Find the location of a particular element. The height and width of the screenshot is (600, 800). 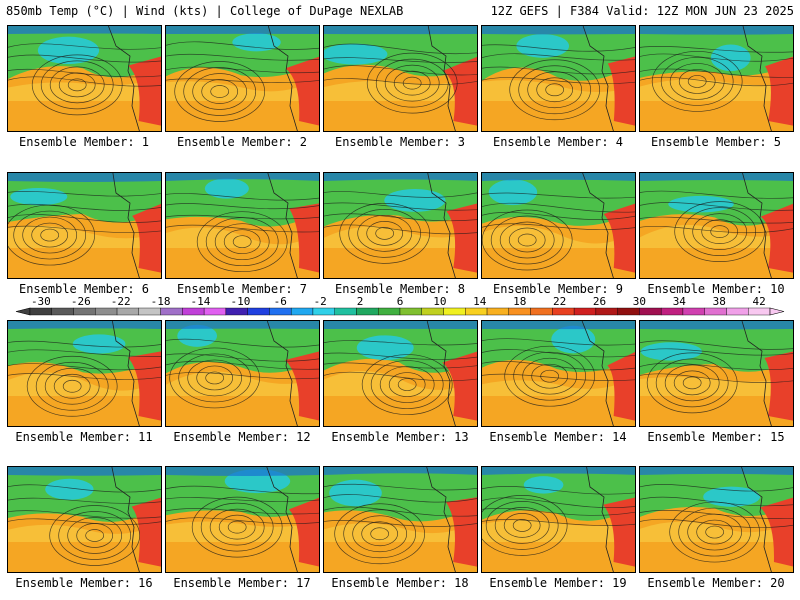

colorbar-tick-label: 6 is located at coordinates (400, 302).